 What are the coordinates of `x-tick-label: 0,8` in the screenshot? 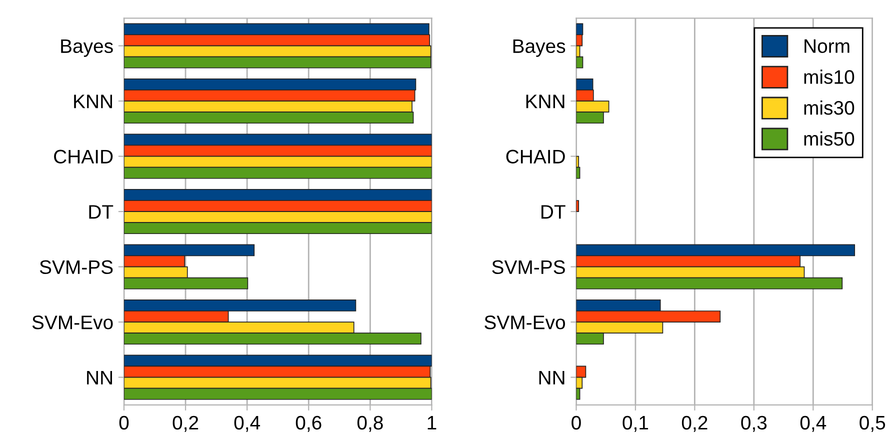 It's located at (370, 424).